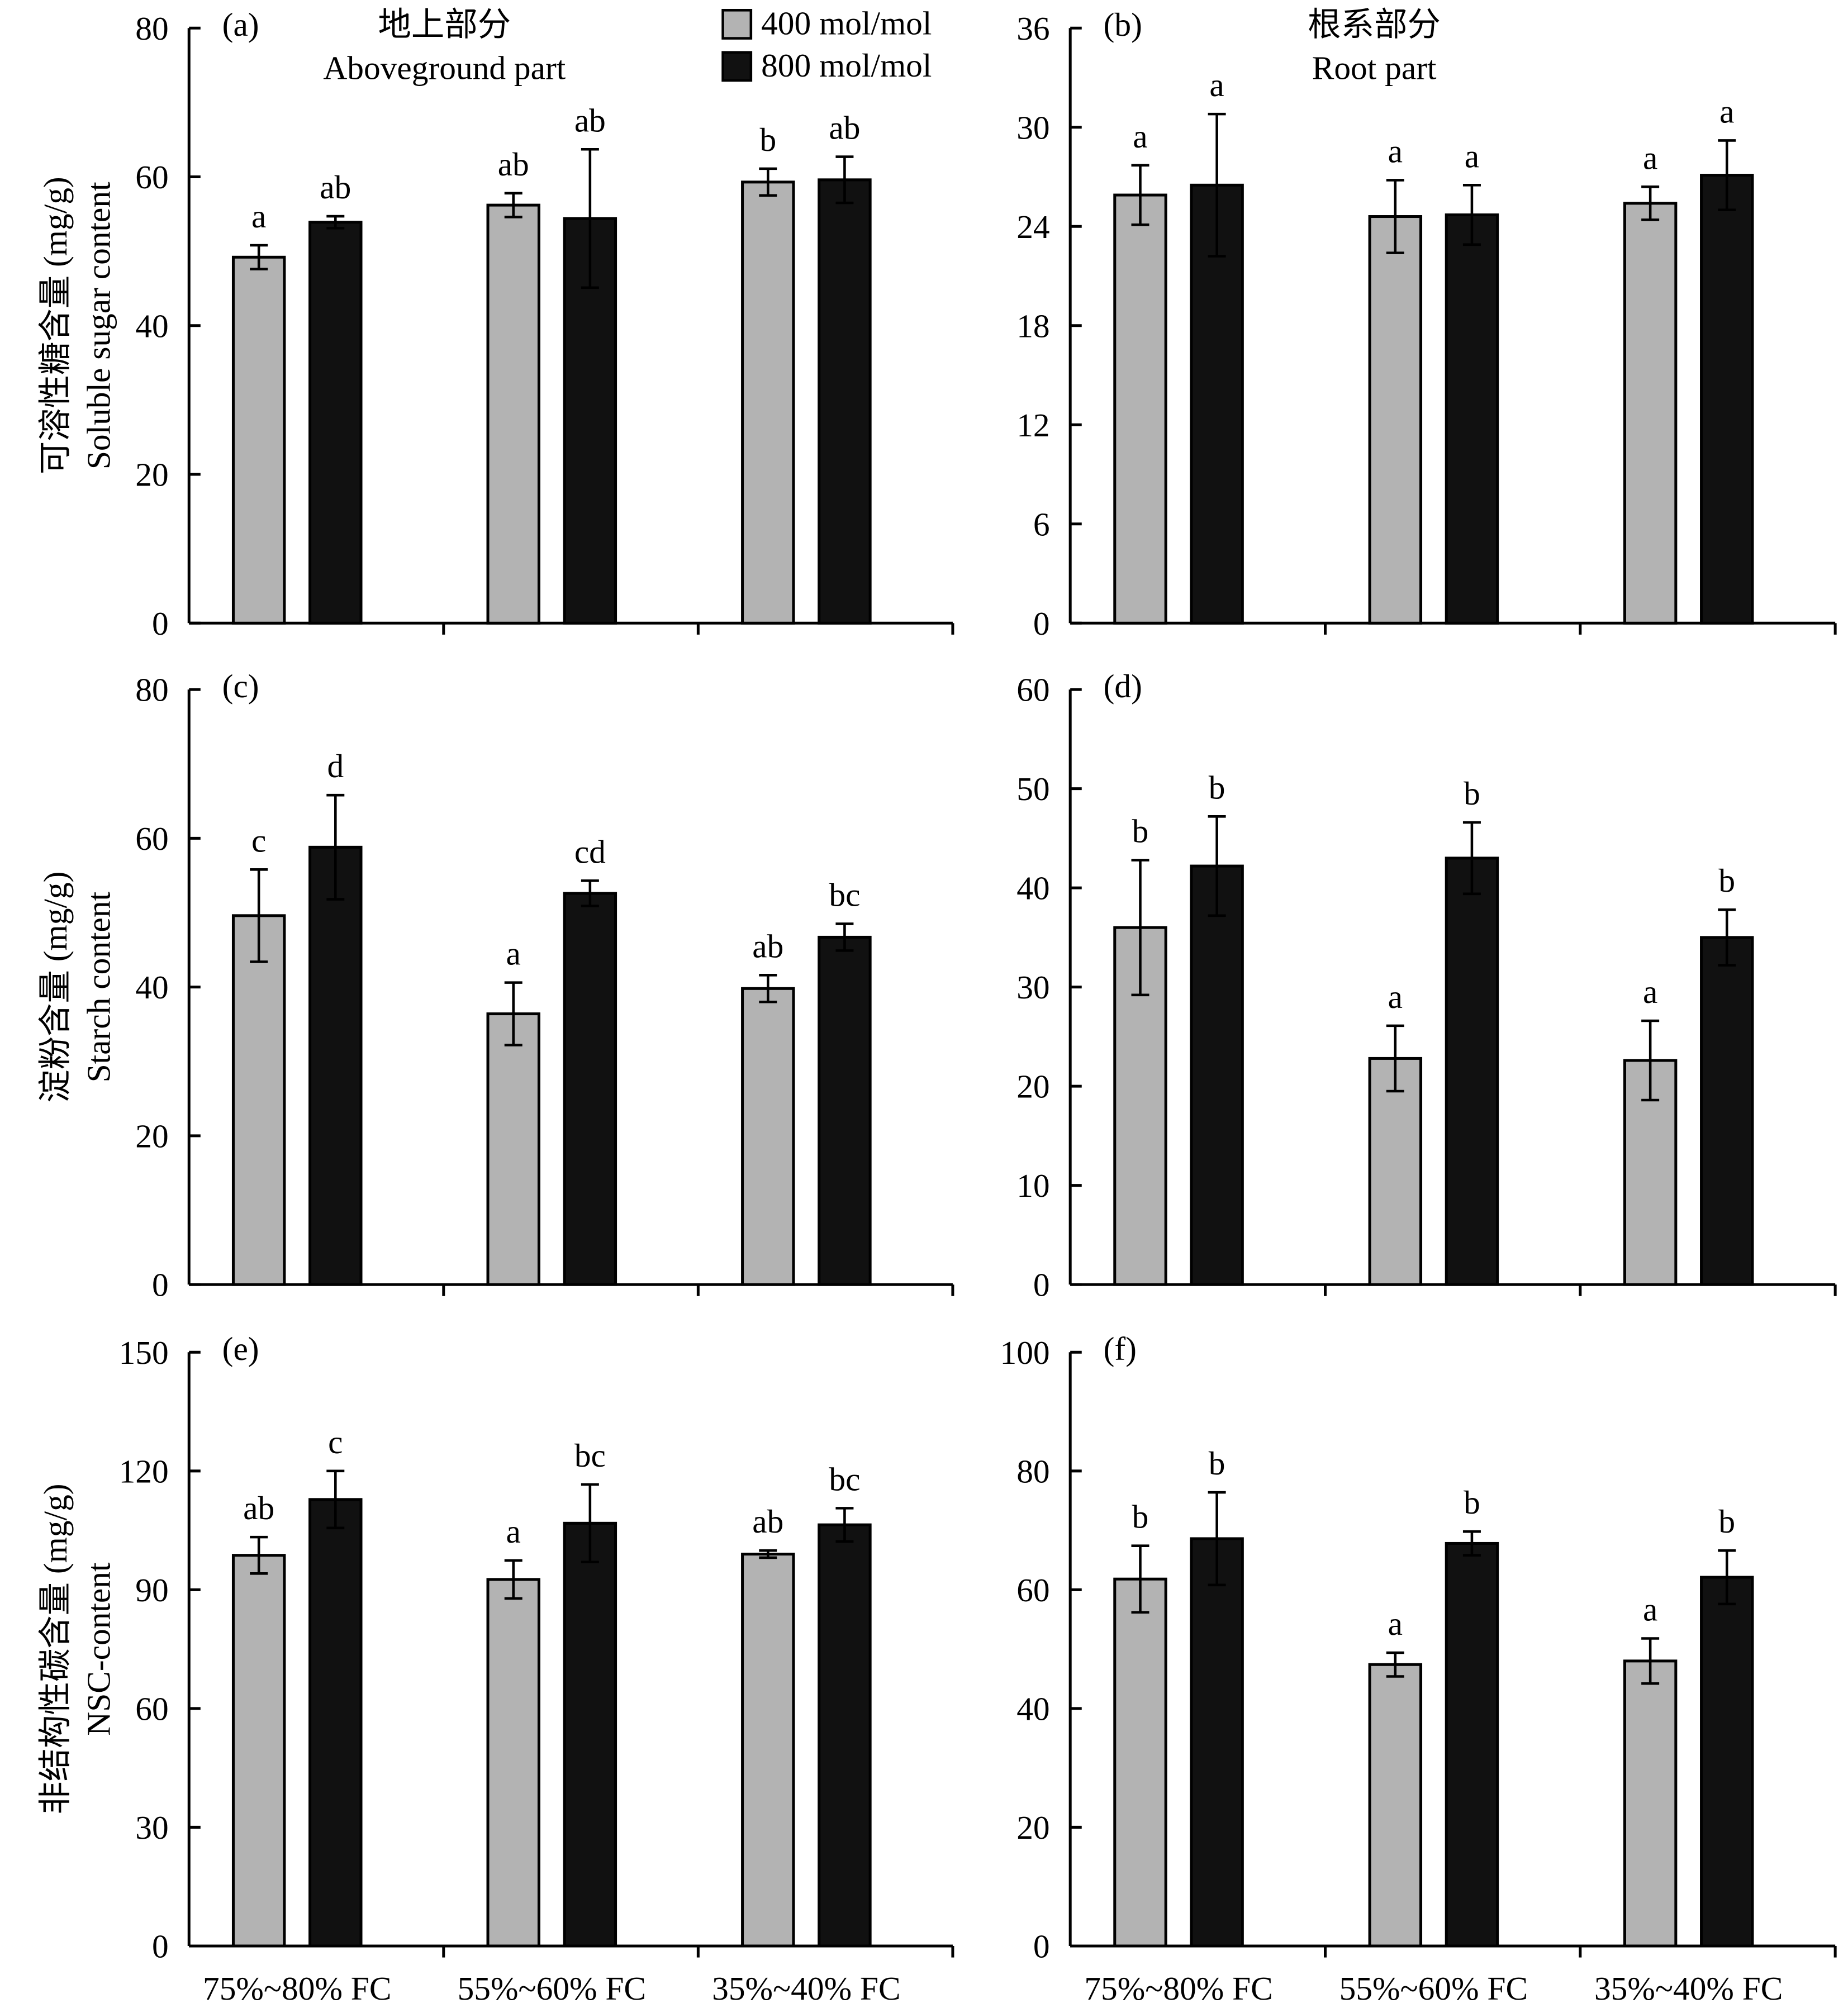 The width and height of the screenshot is (1848, 2003). I want to click on panel-label: (a), so click(240, 24).